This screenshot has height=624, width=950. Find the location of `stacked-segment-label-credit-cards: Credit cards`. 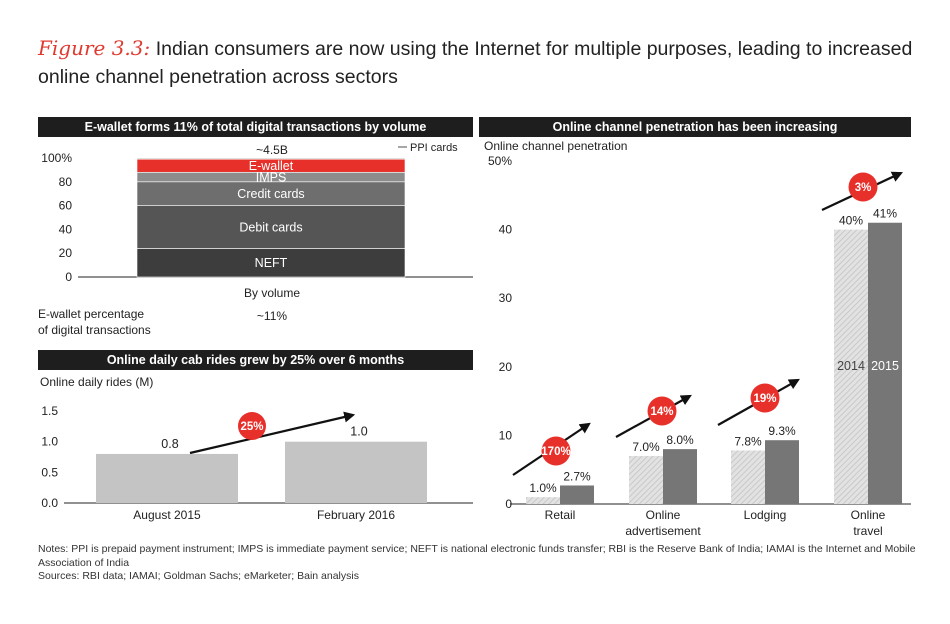

stacked-segment-label-credit-cards: Credit cards is located at coordinates (270, 194).